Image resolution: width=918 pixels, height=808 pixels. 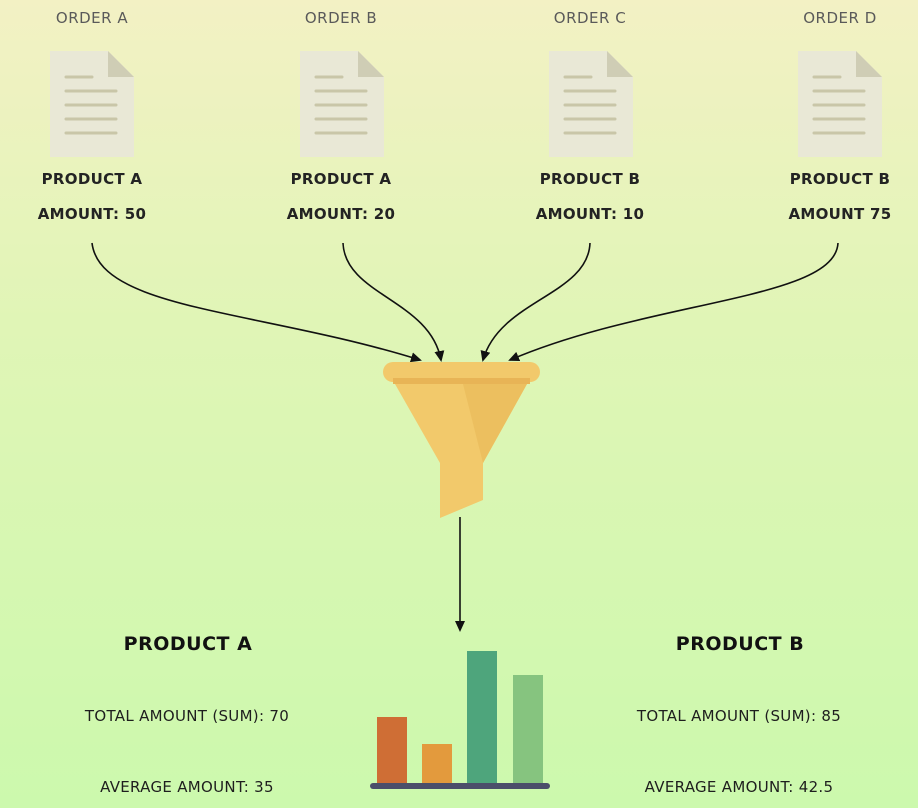 What do you see at coordinates (739, 787) in the screenshot?
I see `summary-b-average: AVERAGE AMOUNT: 42.5` at bounding box center [739, 787].